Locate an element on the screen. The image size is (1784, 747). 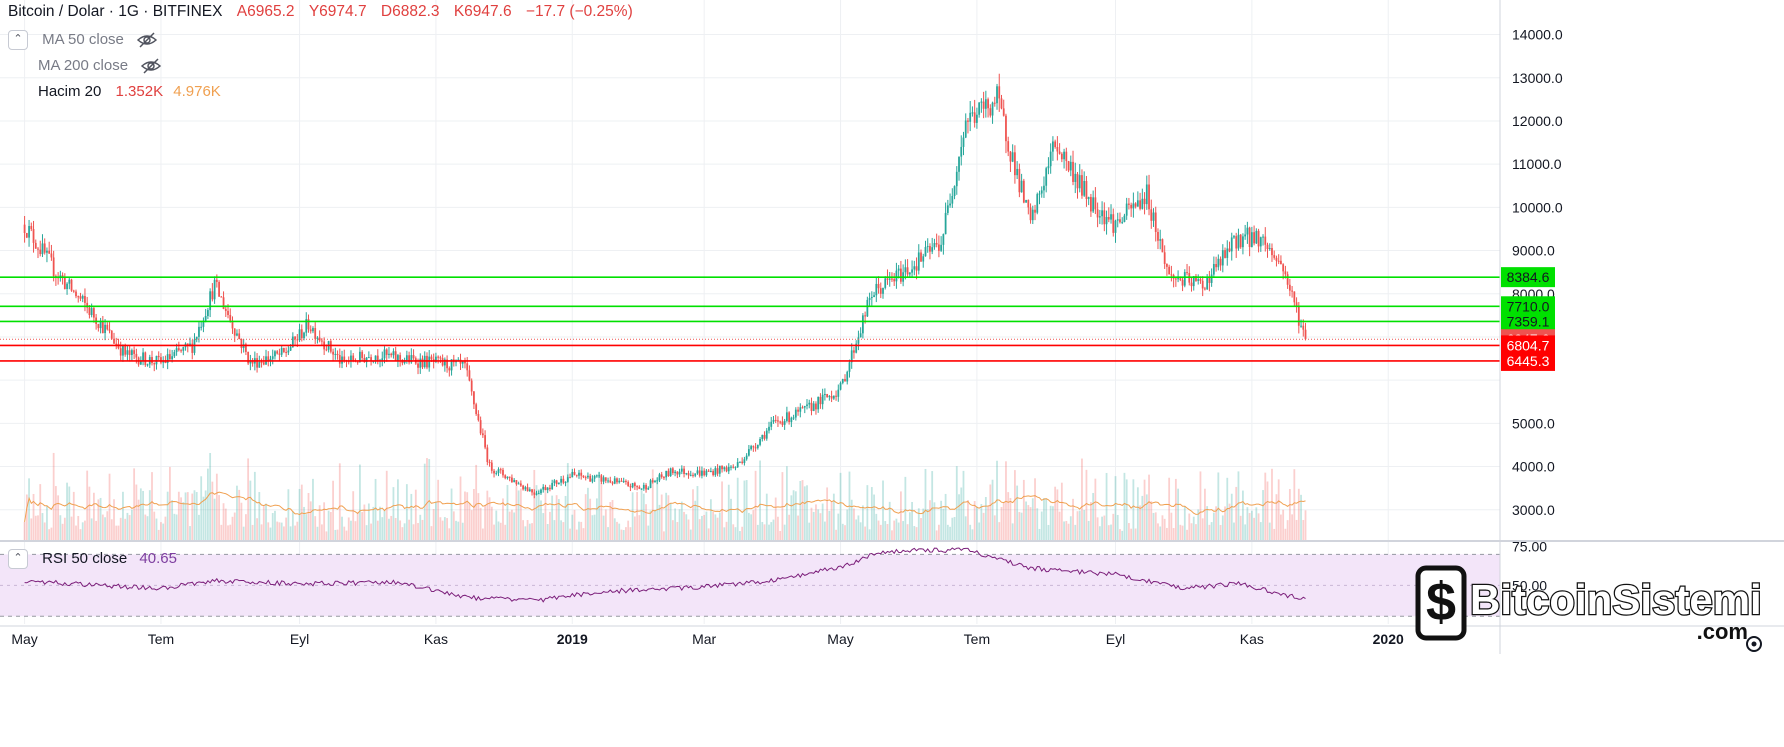
indicator-ma50: ⌃ MA 50 close is located at coordinates (83, 40).